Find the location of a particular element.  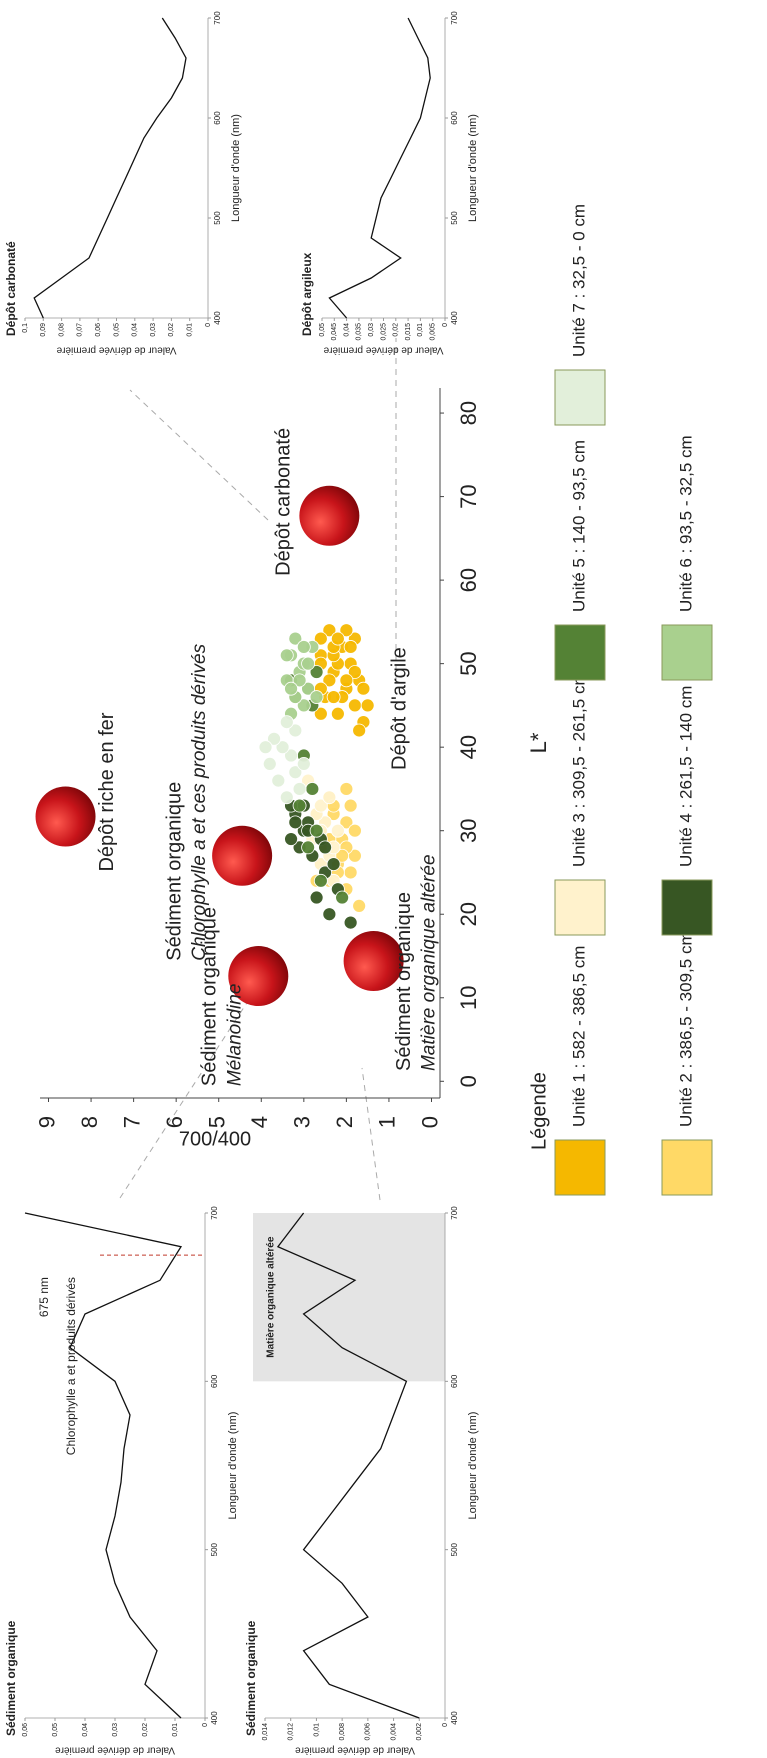

shade-label: Matière organique altérée is located at coordinates (271, 1297).